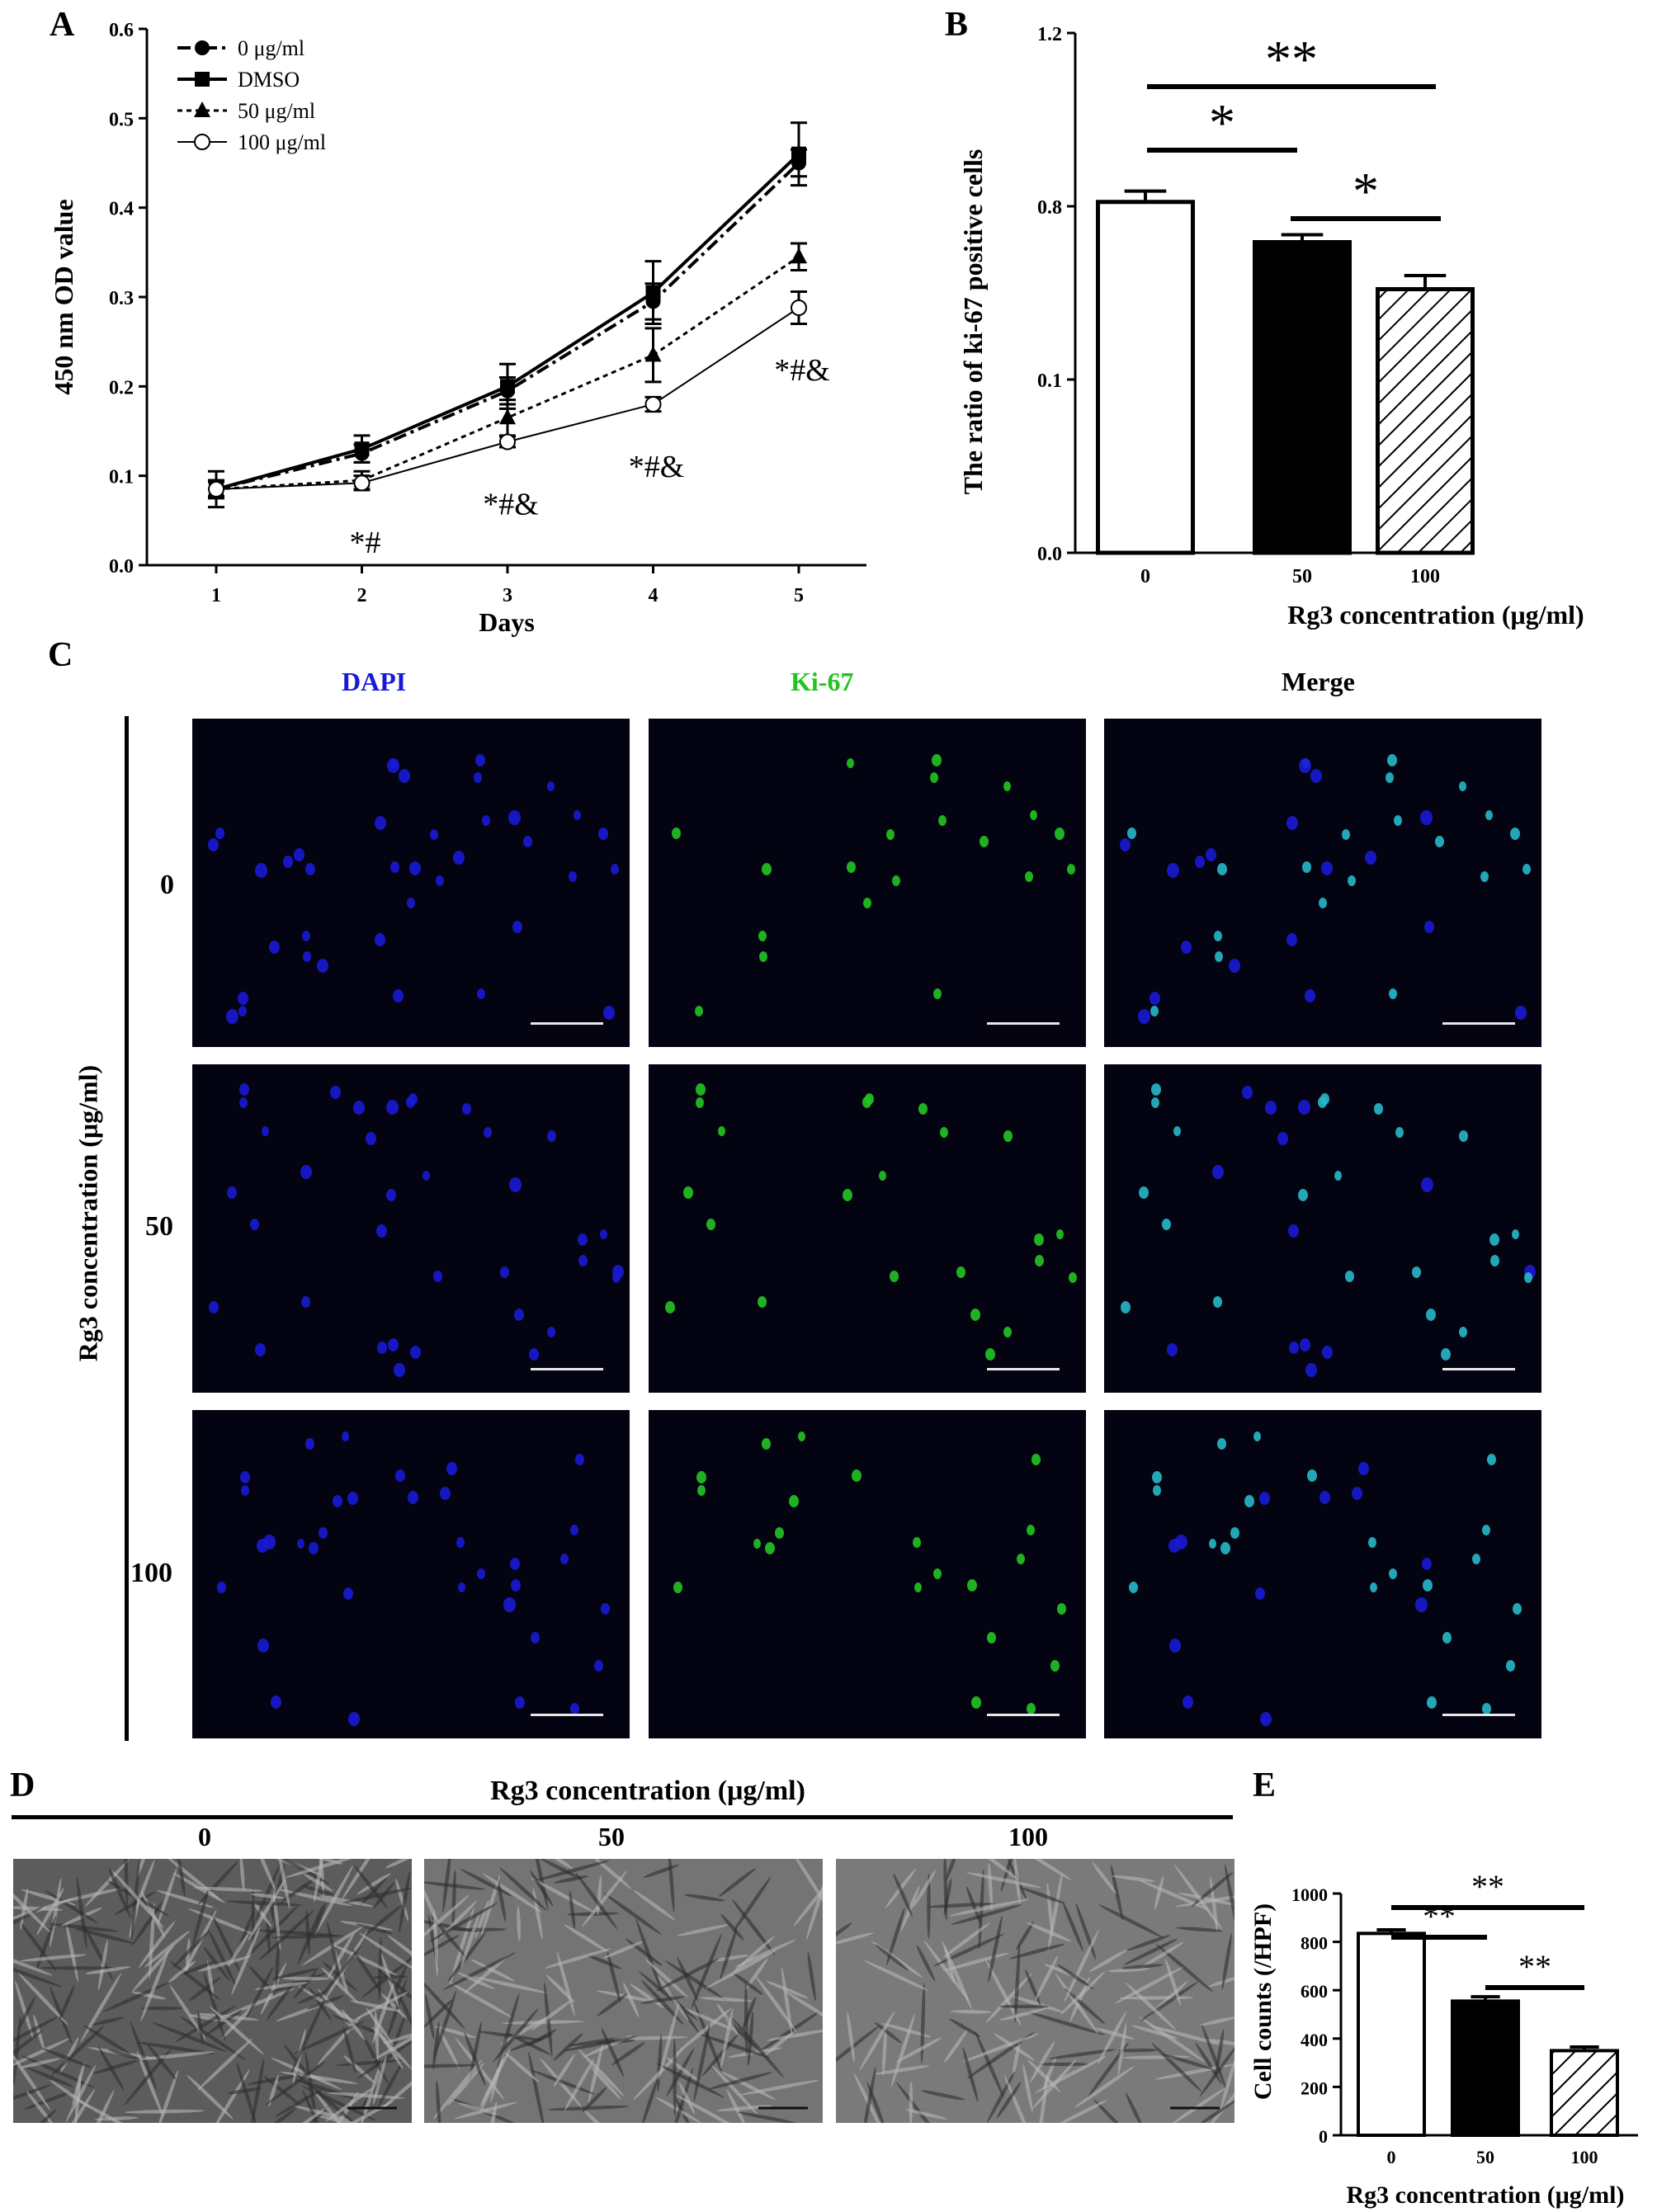  Describe the element at coordinates (511, 505) in the screenshot. I see `significance-annotation: *#&` at that location.